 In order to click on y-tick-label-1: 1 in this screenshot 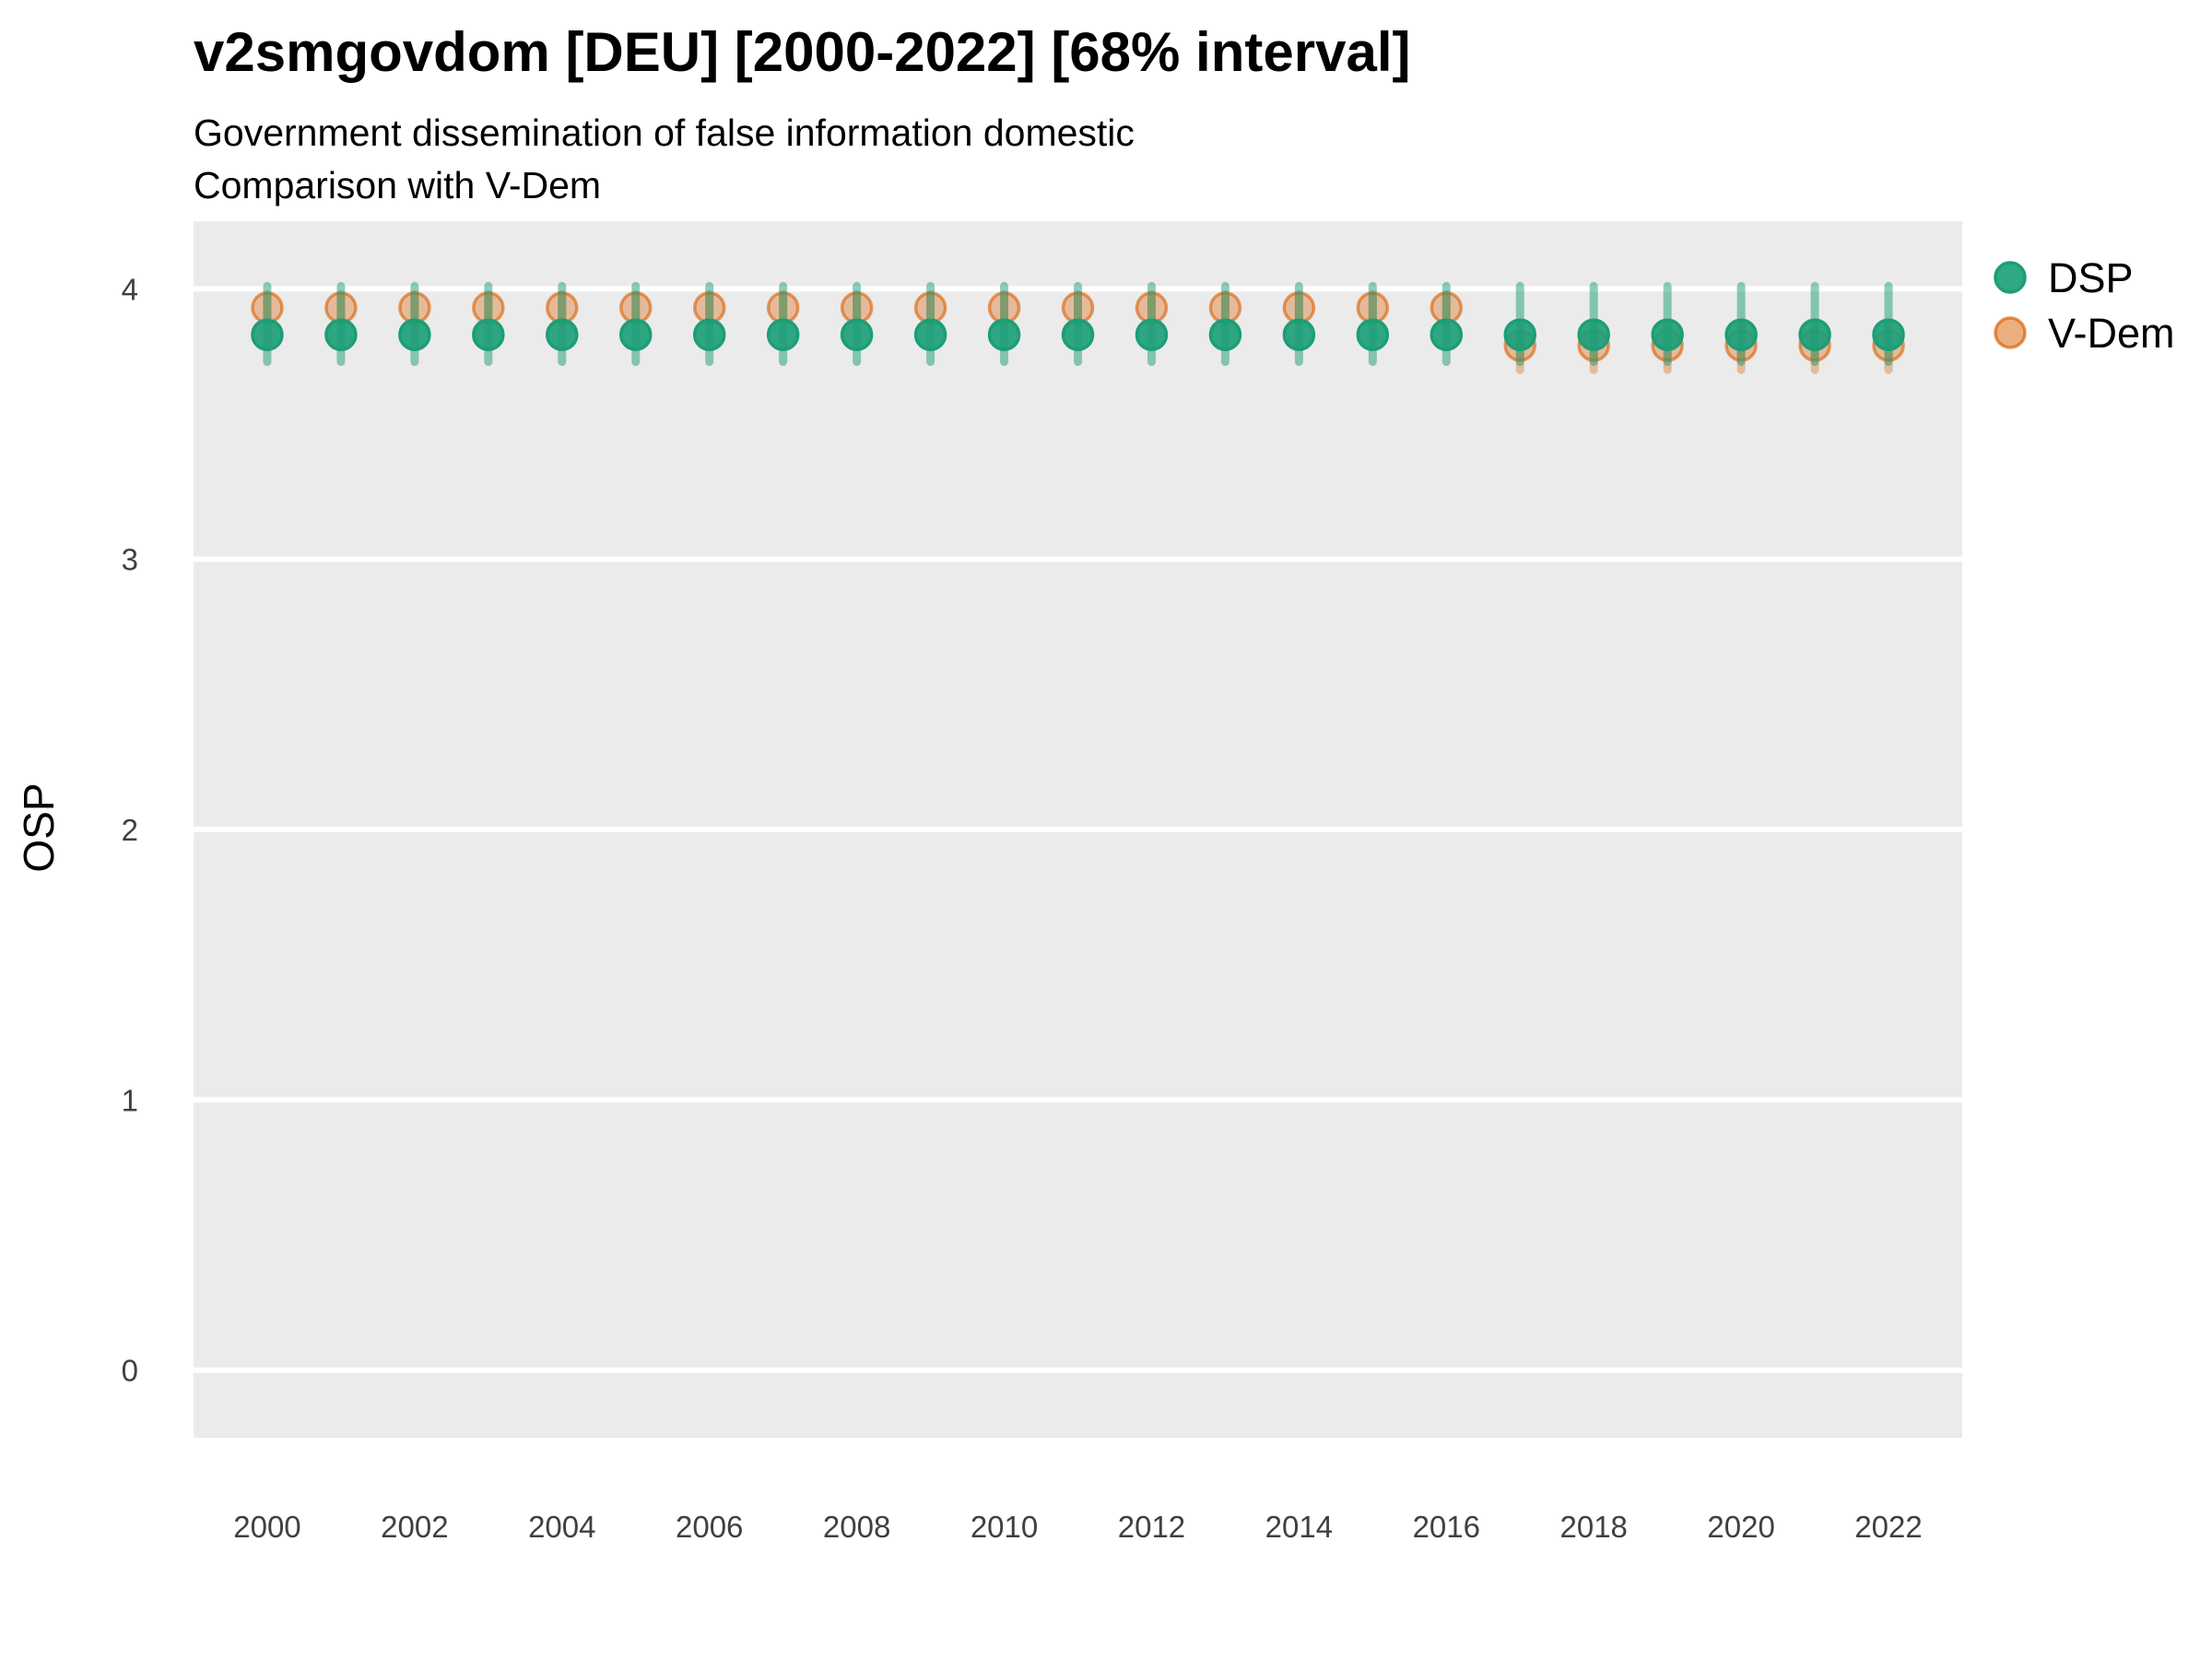, I will do `click(130, 1100)`.